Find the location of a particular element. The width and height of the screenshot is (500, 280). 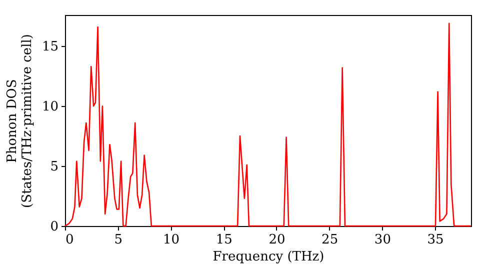

y-tick-label: 5 is located at coordinates (54, 167).